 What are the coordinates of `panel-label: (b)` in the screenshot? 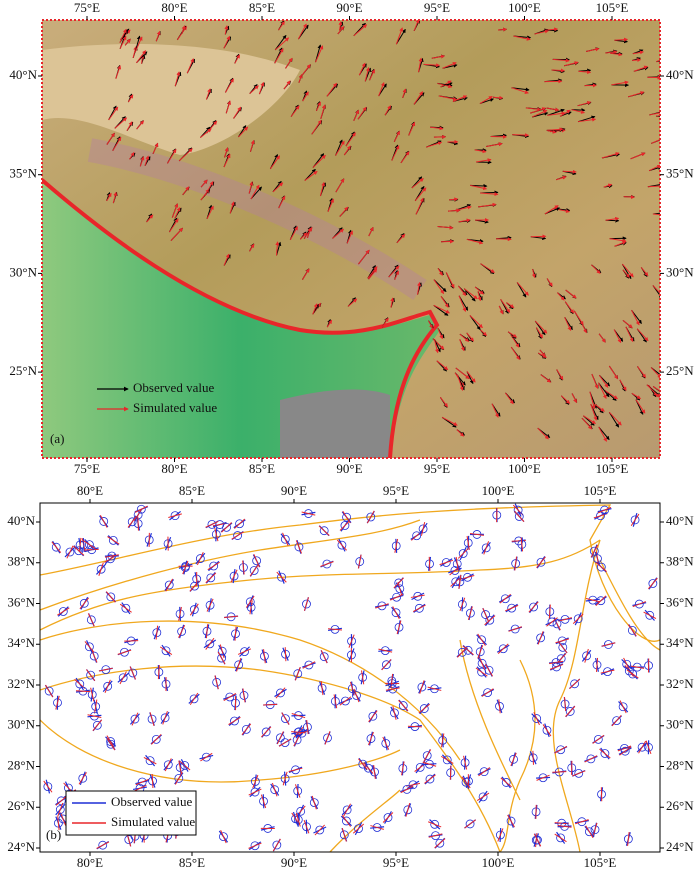 It's located at (53, 834).